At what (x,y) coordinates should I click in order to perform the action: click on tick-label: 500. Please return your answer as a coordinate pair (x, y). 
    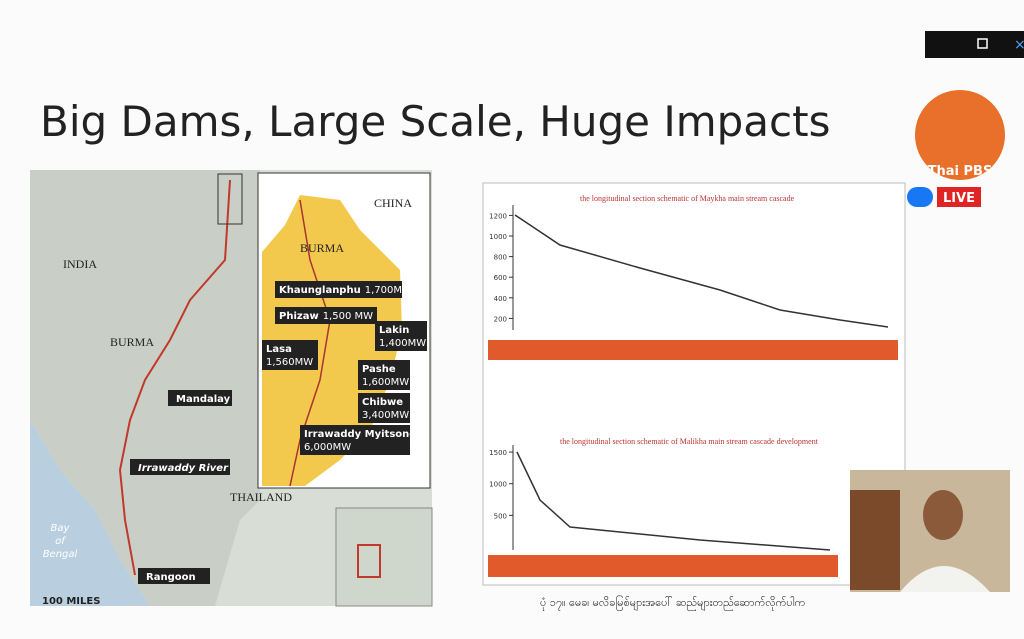
    Looking at the image, I should click on (500, 516).